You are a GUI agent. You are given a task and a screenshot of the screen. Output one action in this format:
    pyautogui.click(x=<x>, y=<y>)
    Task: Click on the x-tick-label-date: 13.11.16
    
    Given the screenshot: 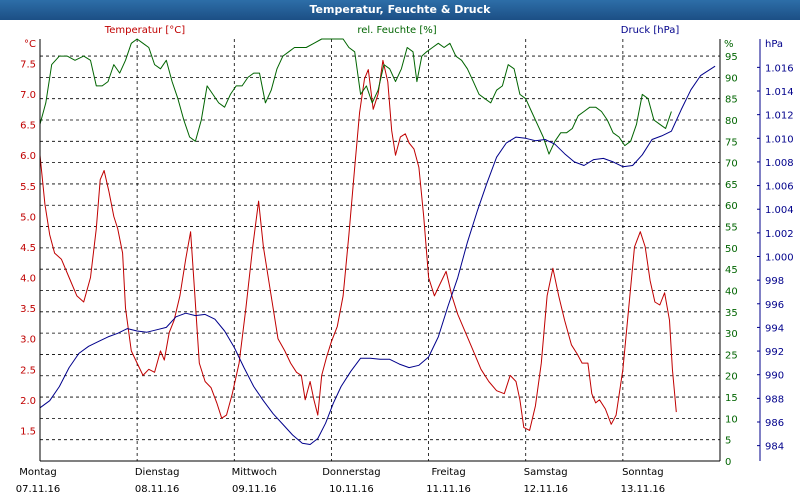 What is the action you would take?
    pyautogui.click(x=643, y=489)
    